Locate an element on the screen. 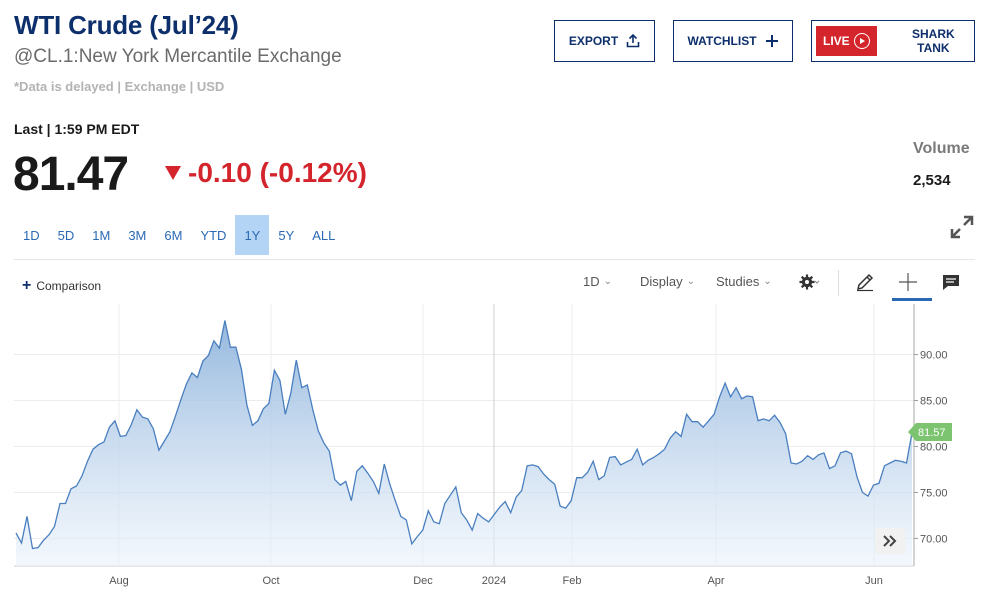 The width and height of the screenshot is (981, 601). last-price-tag-label: 81.57 is located at coordinates (932, 433).